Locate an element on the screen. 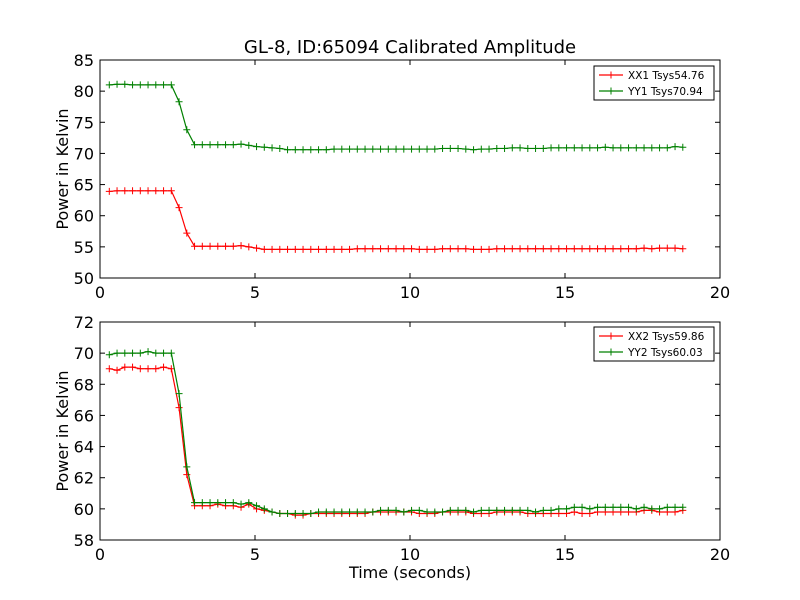 This screenshot has height=600, width=800. x-tick-label: 10 is located at coordinates (410, 292).